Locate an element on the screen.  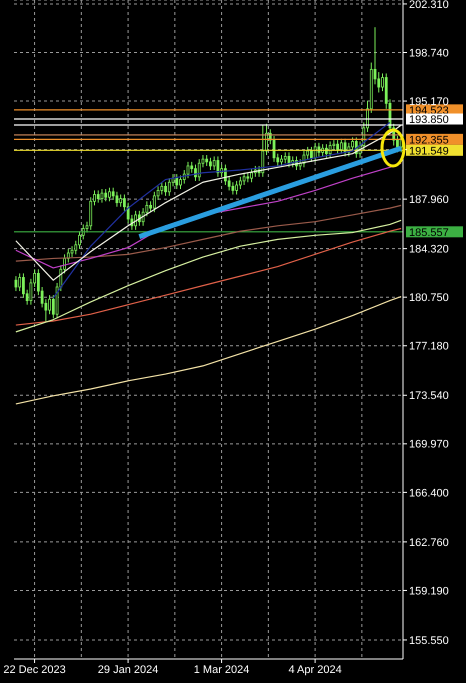
ref-line-label: 192.355 is located at coordinates (429, 140).